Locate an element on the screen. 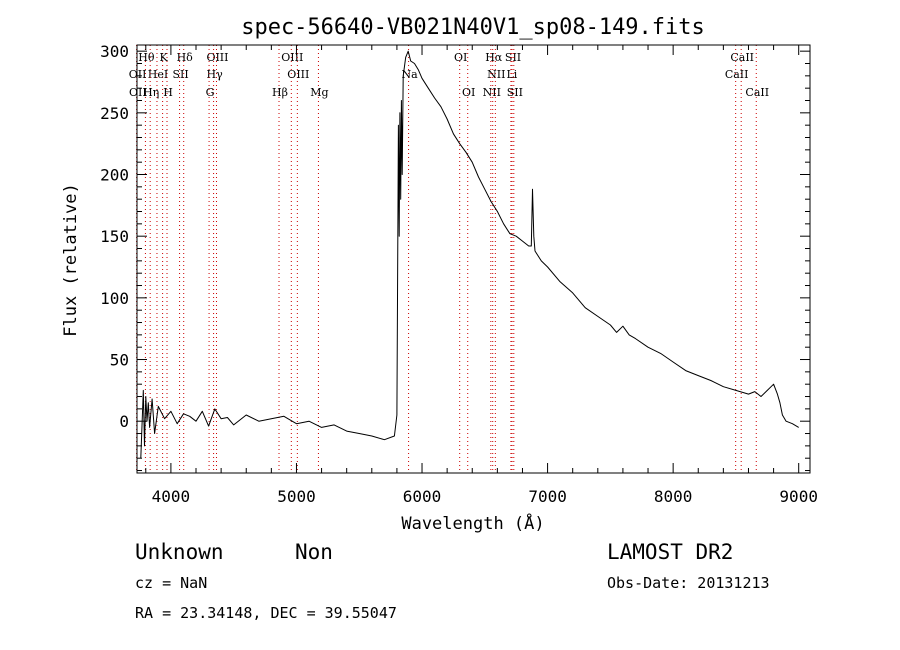 The image size is (900, 650). marker-label-19: Hη is located at coordinates (151, 92).